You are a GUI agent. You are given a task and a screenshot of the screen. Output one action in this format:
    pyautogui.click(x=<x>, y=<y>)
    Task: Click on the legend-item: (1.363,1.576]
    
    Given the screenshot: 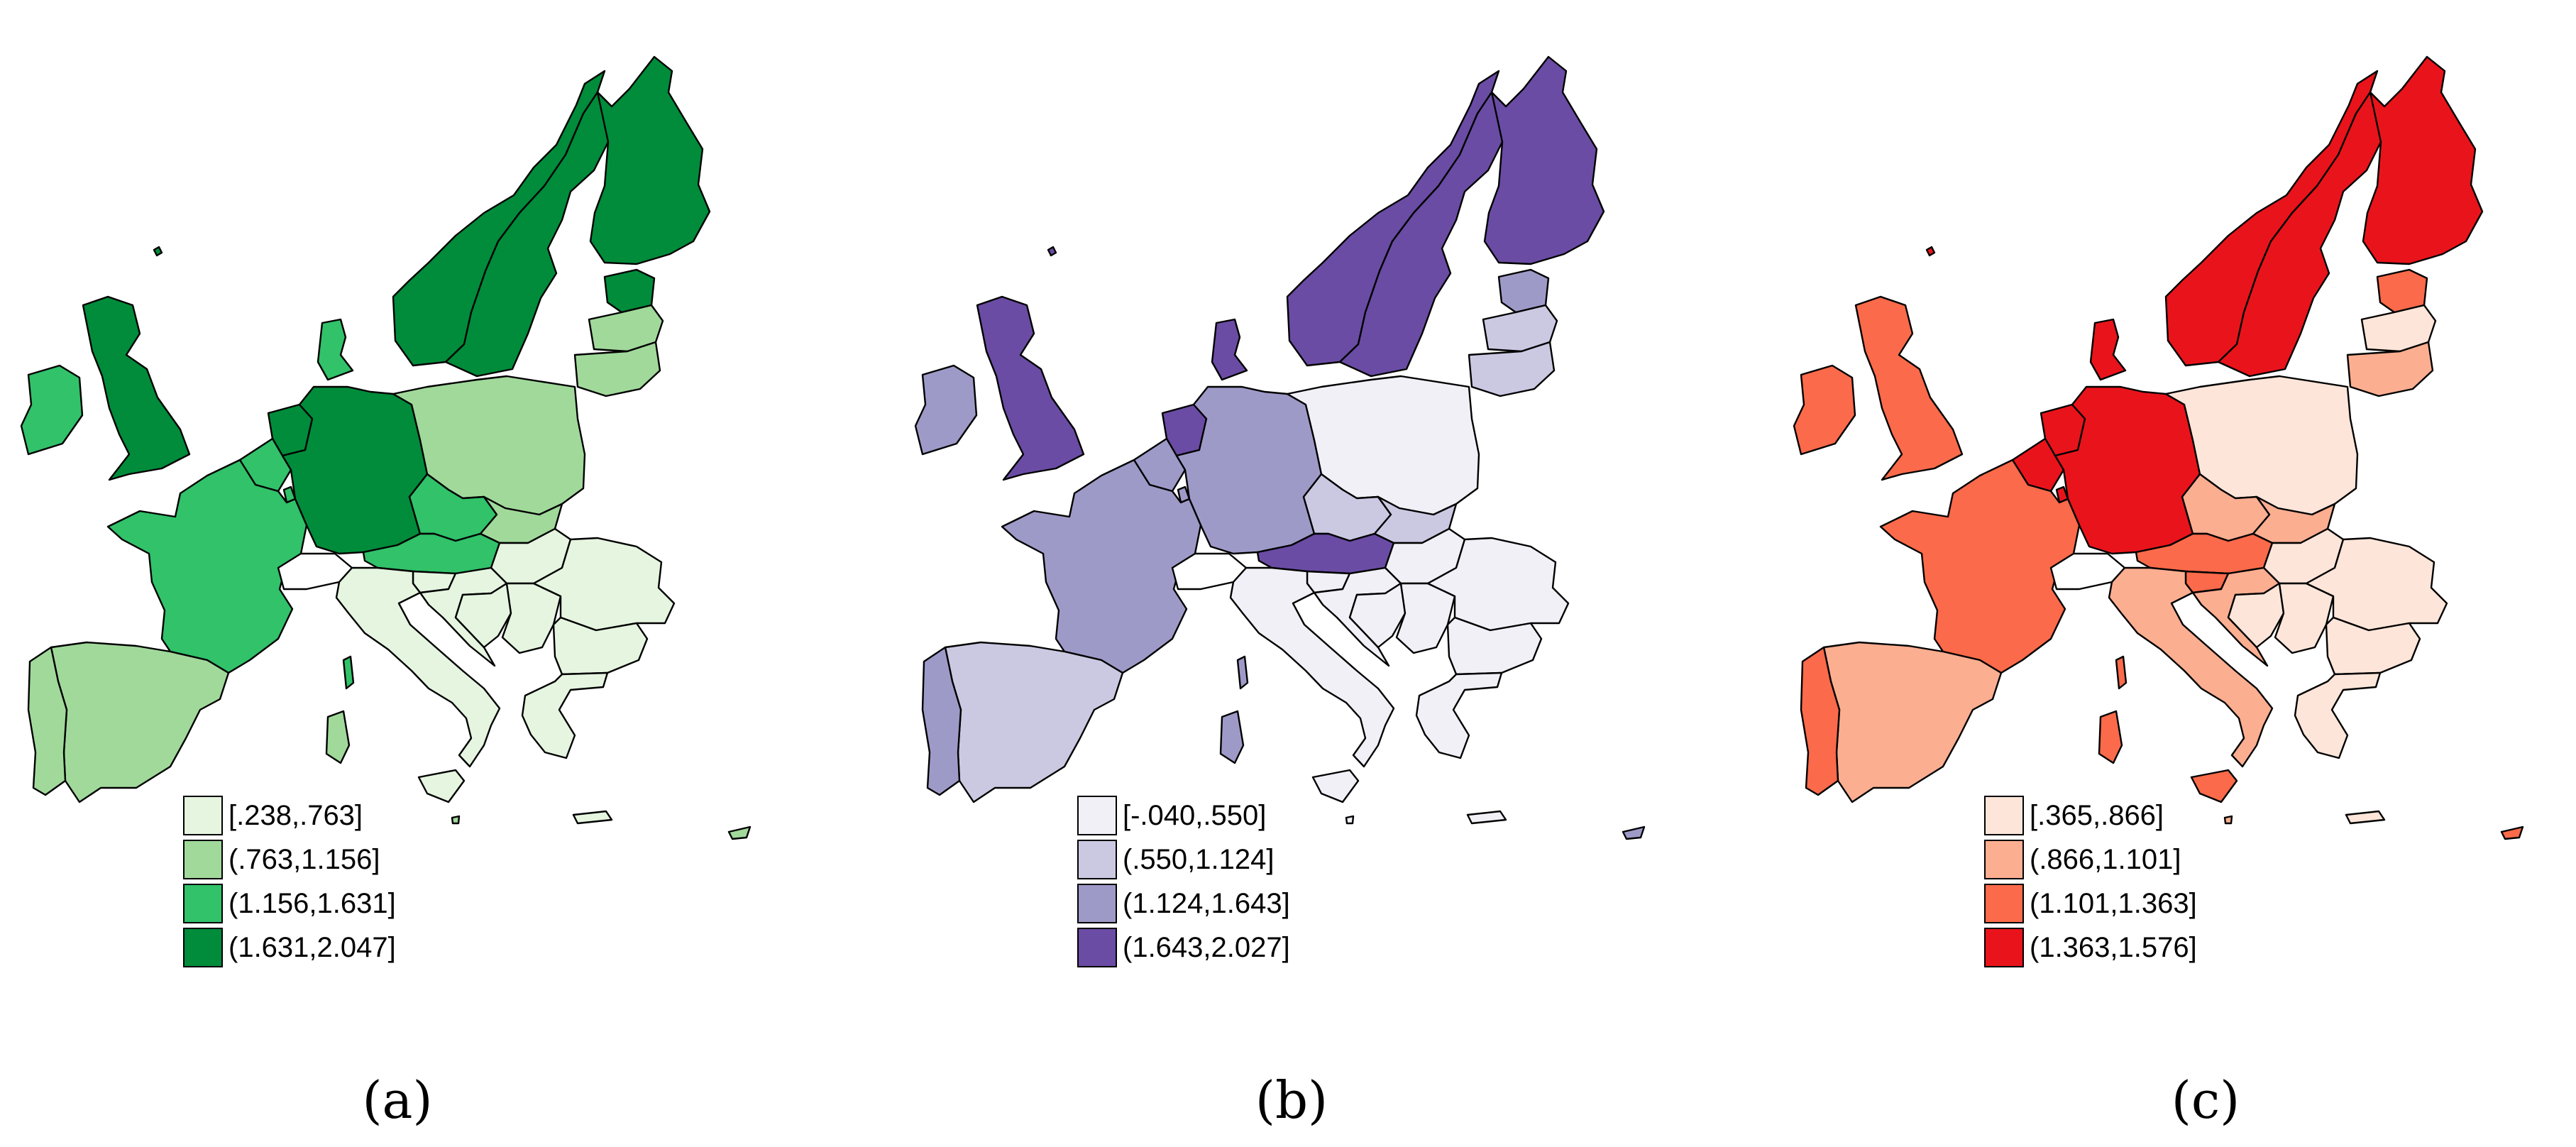 What is the action you would take?
    pyautogui.click(x=2090, y=948)
    